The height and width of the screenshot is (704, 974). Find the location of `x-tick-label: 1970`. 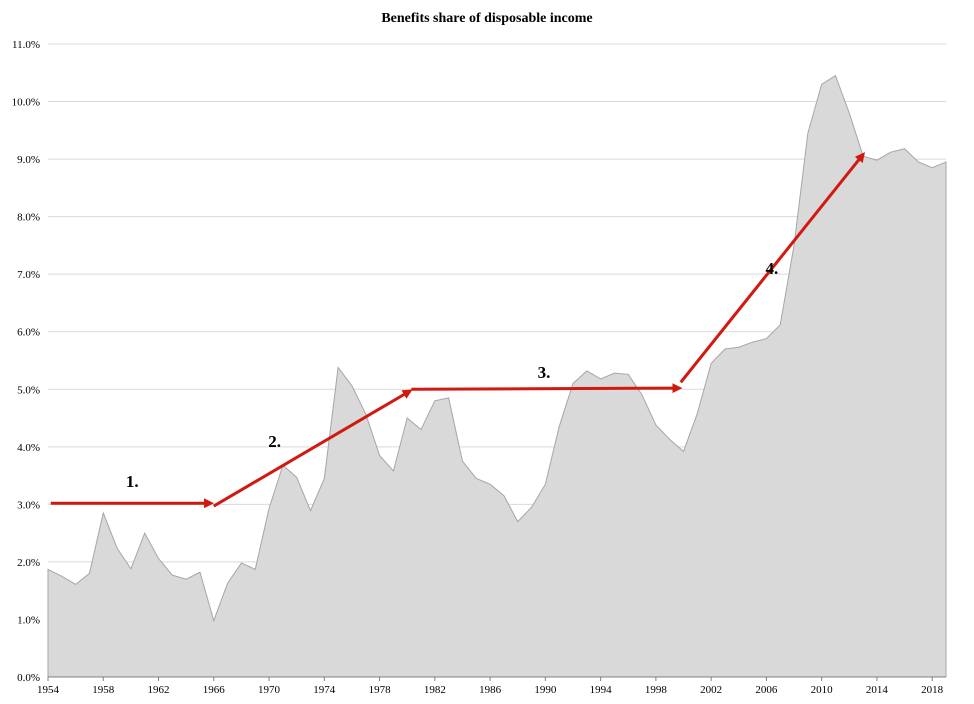

x-tick-label: 1970 is located at coordinates (269, 690).